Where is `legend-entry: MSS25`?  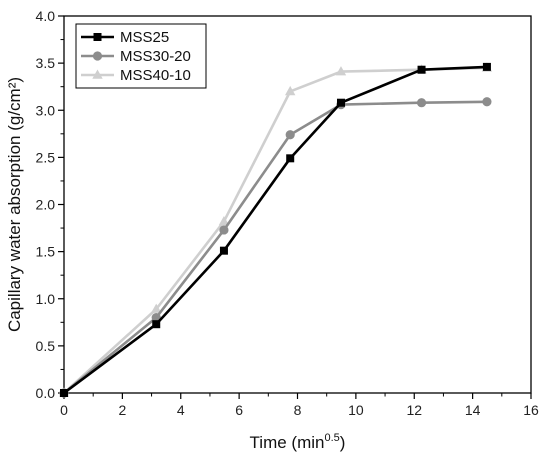 legend-entry: MSS25 is located at coordinates (125, 37).